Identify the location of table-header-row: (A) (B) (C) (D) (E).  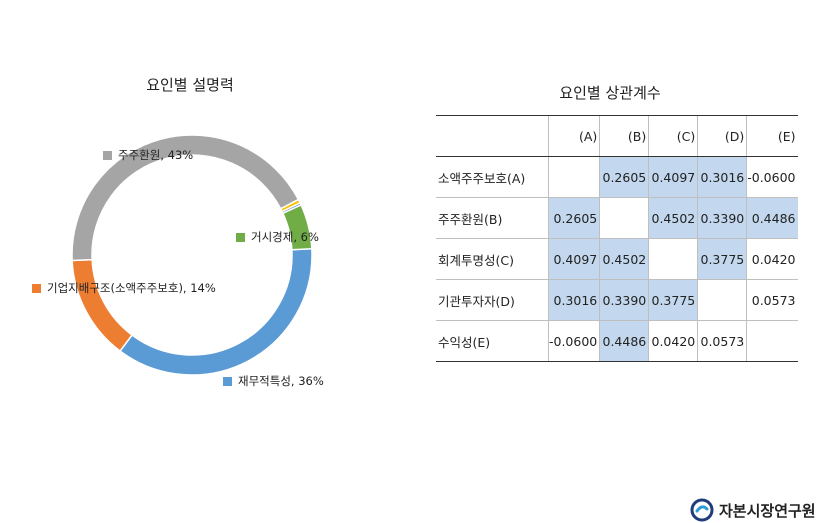
(617, 136).